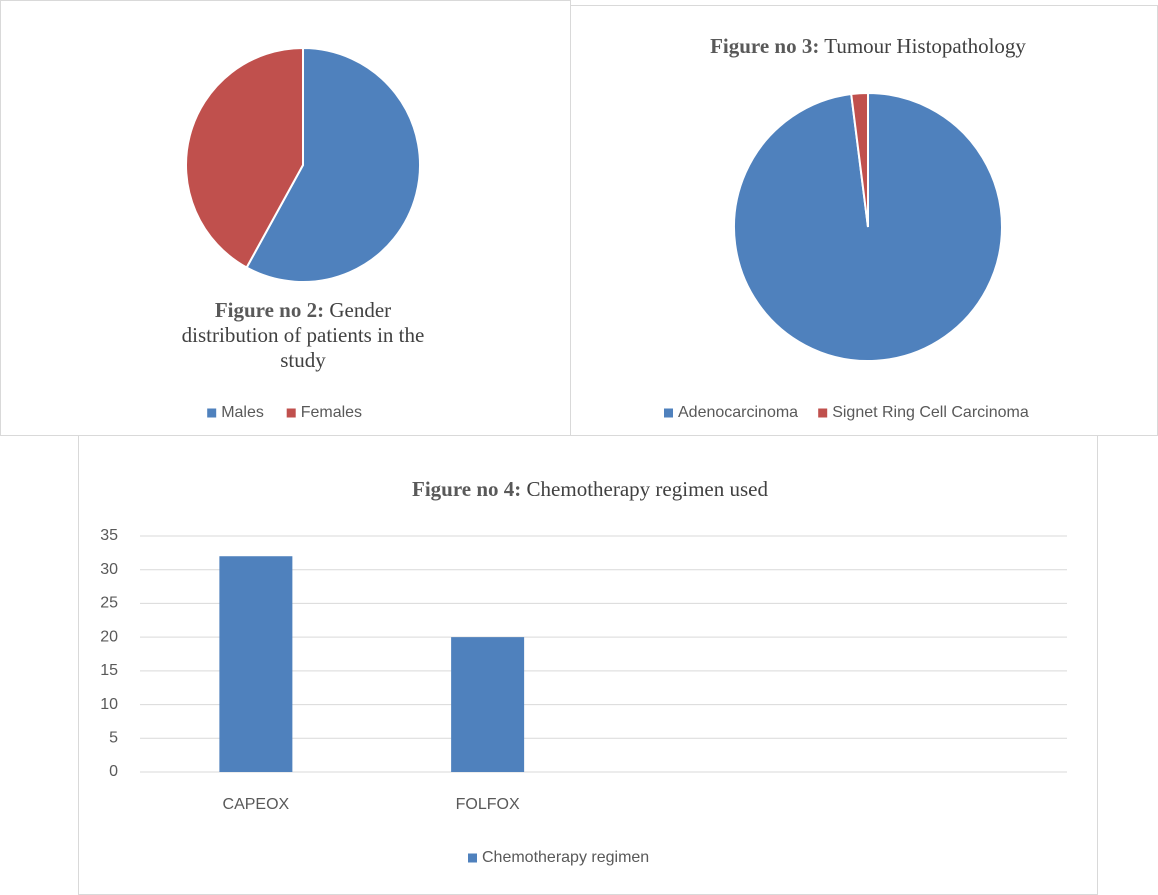 The height and width of the screenshot is (895, 1158). What do you see at coordinates (113, 771) in the screenshot?
I see `y-tick-label: 0` at bounding box center [113, 771].